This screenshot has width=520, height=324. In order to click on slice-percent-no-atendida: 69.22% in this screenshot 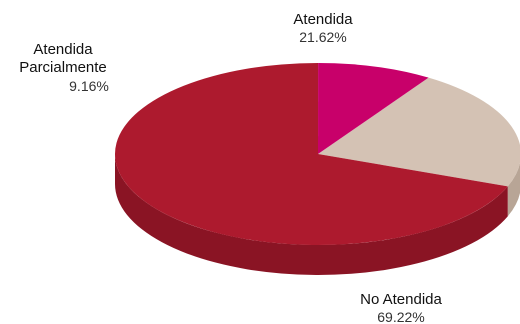, I will do `click(400, 316)`.